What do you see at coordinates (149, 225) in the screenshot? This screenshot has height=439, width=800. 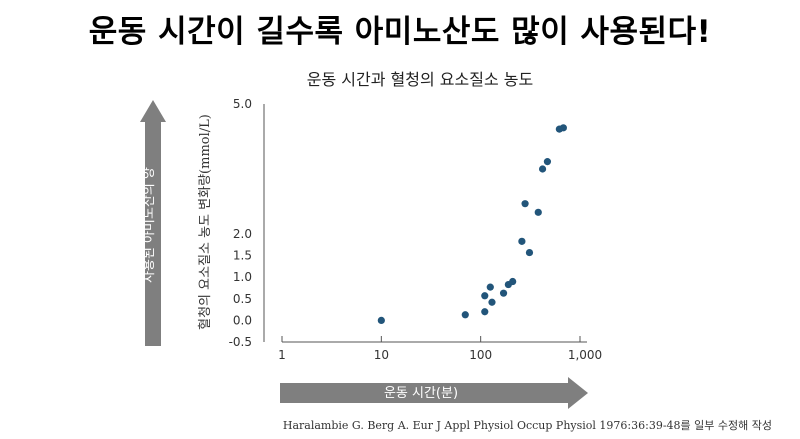 I see `vertical-arrow-label: 사용된 아미노산의 양` at bounding box center [149, 225].